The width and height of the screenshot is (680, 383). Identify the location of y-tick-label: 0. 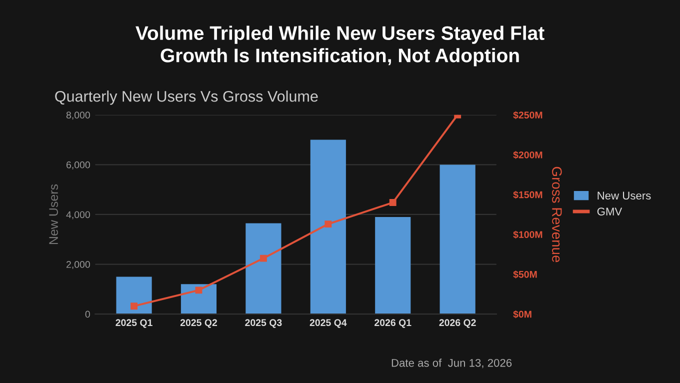
(87, 314).